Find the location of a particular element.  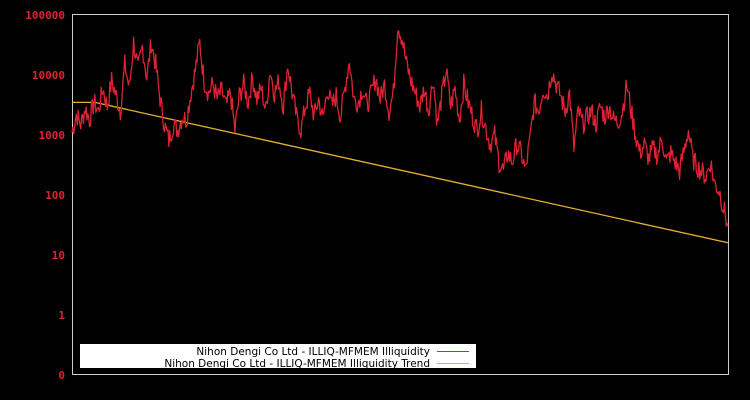

y-tick-label: 0 is located at coordinates (61, 375).